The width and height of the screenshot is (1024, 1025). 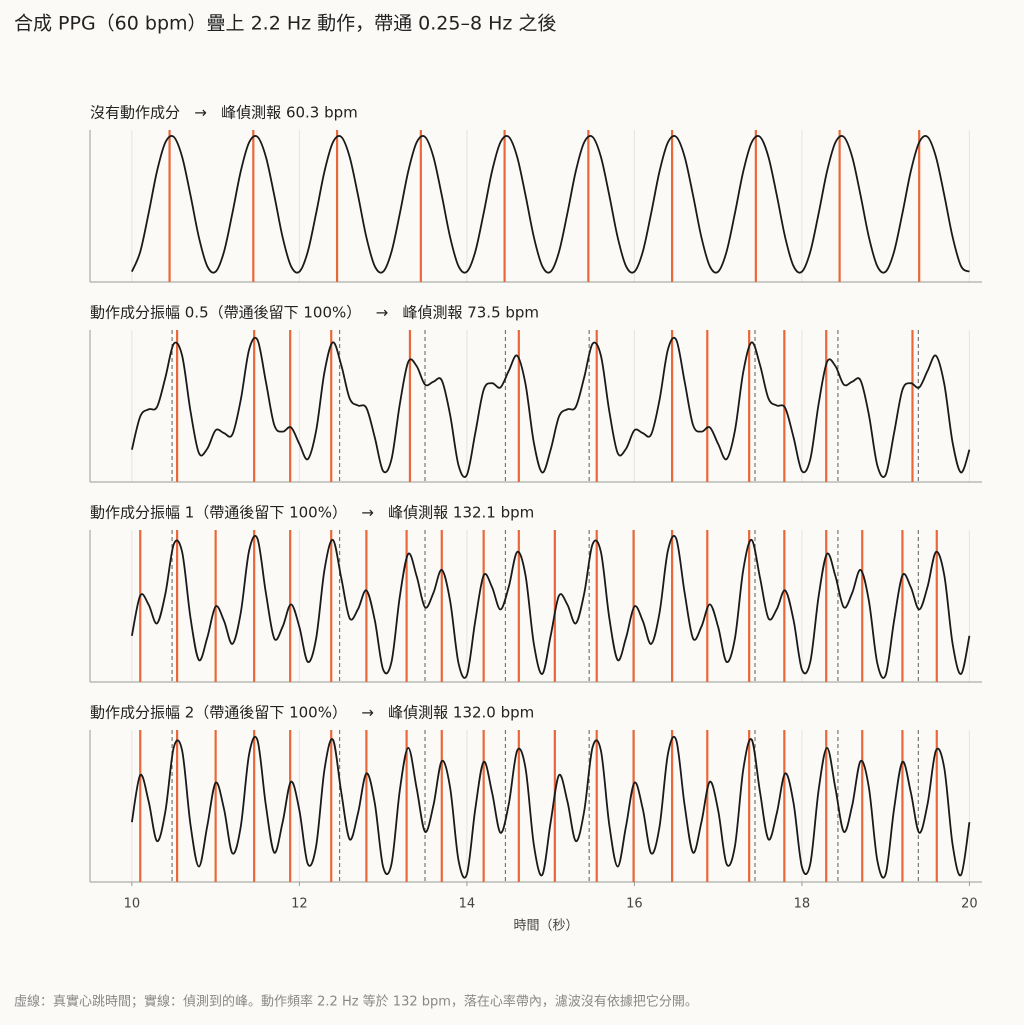 What do you see at coordinates (969, 904) in the screenshot?
I see `x-tick-label: 20` at bounding box center [969, 904].